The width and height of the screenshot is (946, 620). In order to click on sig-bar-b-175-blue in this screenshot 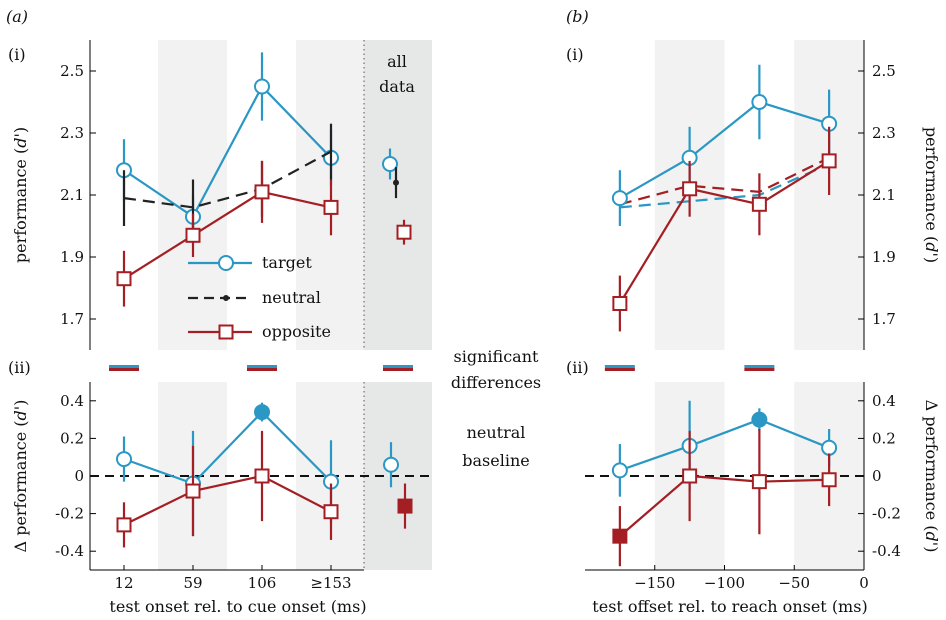, I will do `click(620, 366)`.